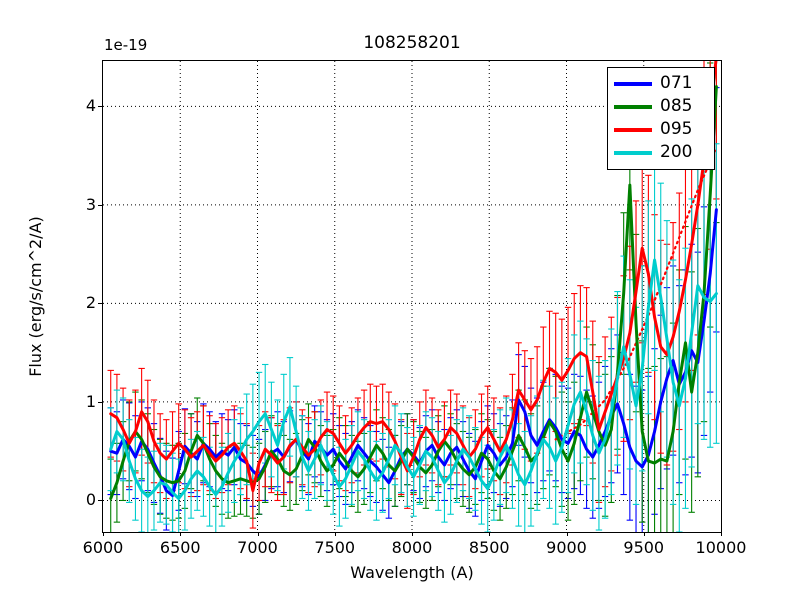  I want to click on x-tick-8500: 8500, so click(489, 547).